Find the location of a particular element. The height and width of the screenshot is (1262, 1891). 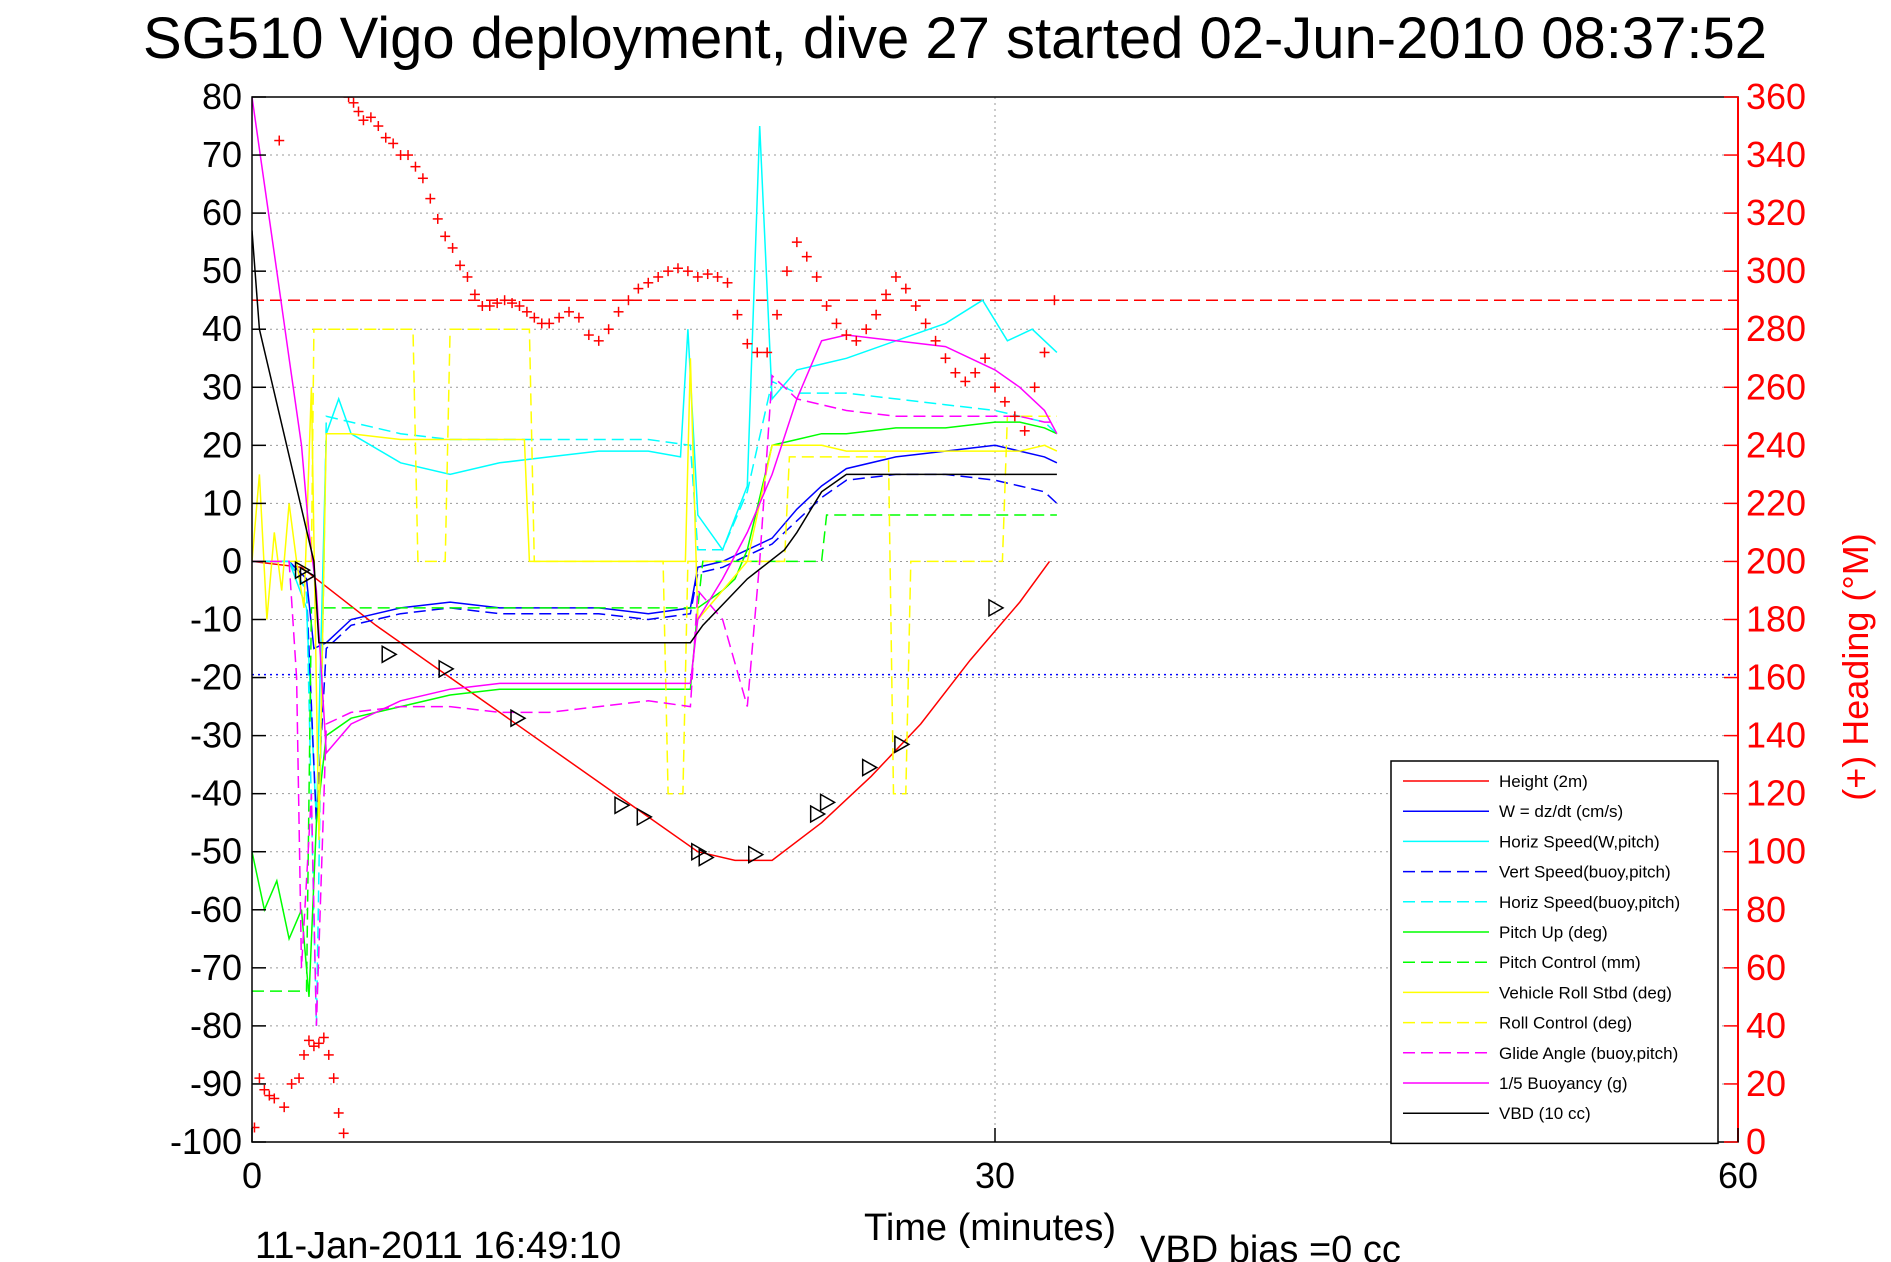

y2-tick-label: 160 is located at coordinates (1776, 677).